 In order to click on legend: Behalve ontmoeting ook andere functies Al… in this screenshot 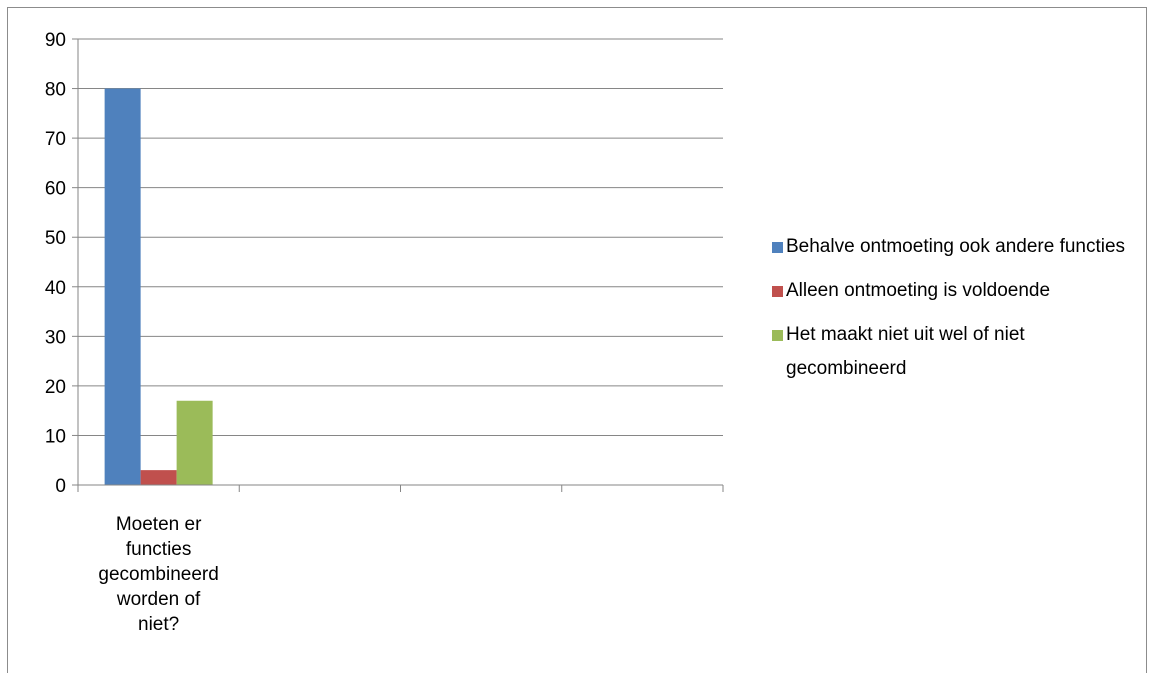, I will do `click(940, 313)`.